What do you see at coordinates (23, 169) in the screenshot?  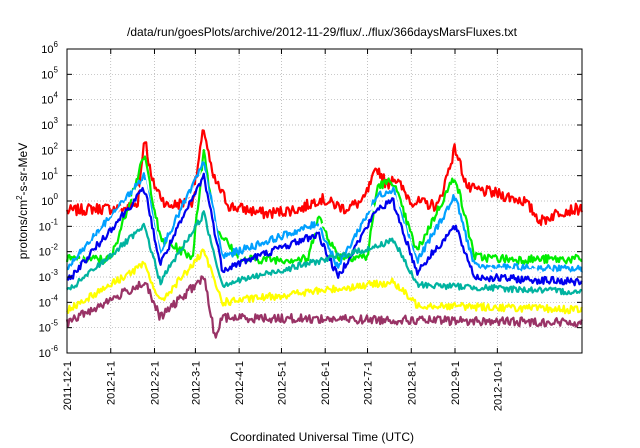 I see `y-axis-label-suffix: -s-sr-MeV` at bounding box center [23, 169].